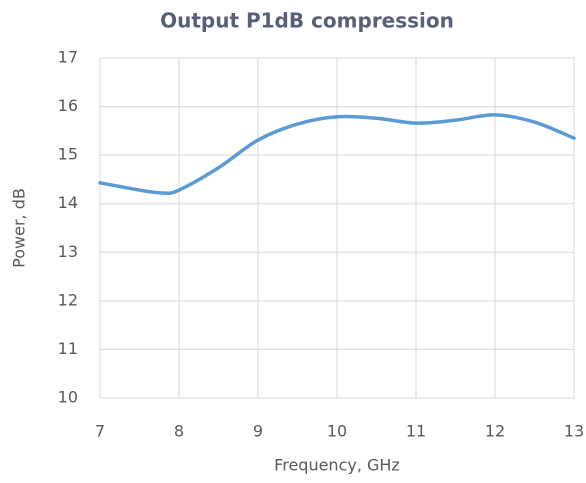  Describe the element at coordinates (337, 465) in the screenshot. I see `x-axis-label: Frequency, GHz` at that location.